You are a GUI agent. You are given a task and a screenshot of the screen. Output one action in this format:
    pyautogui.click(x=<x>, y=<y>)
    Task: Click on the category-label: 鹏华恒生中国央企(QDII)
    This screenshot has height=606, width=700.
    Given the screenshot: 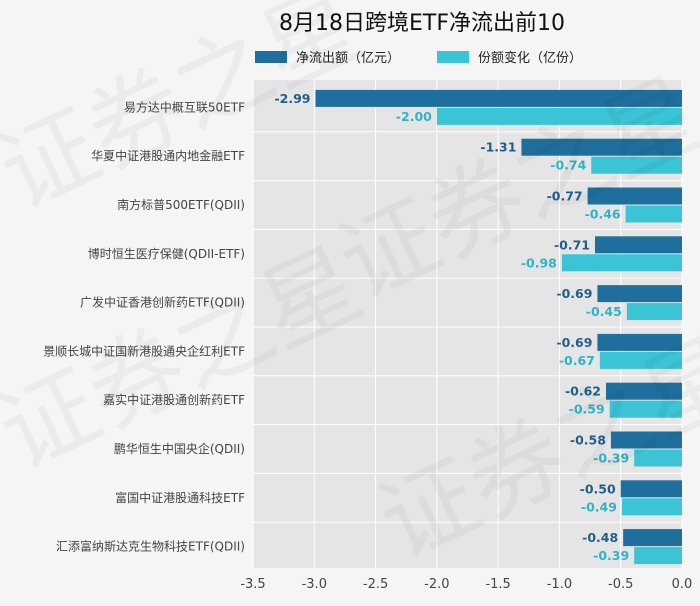 What is the action you would take?
    pyautogui.click(x=179, y=448)
    